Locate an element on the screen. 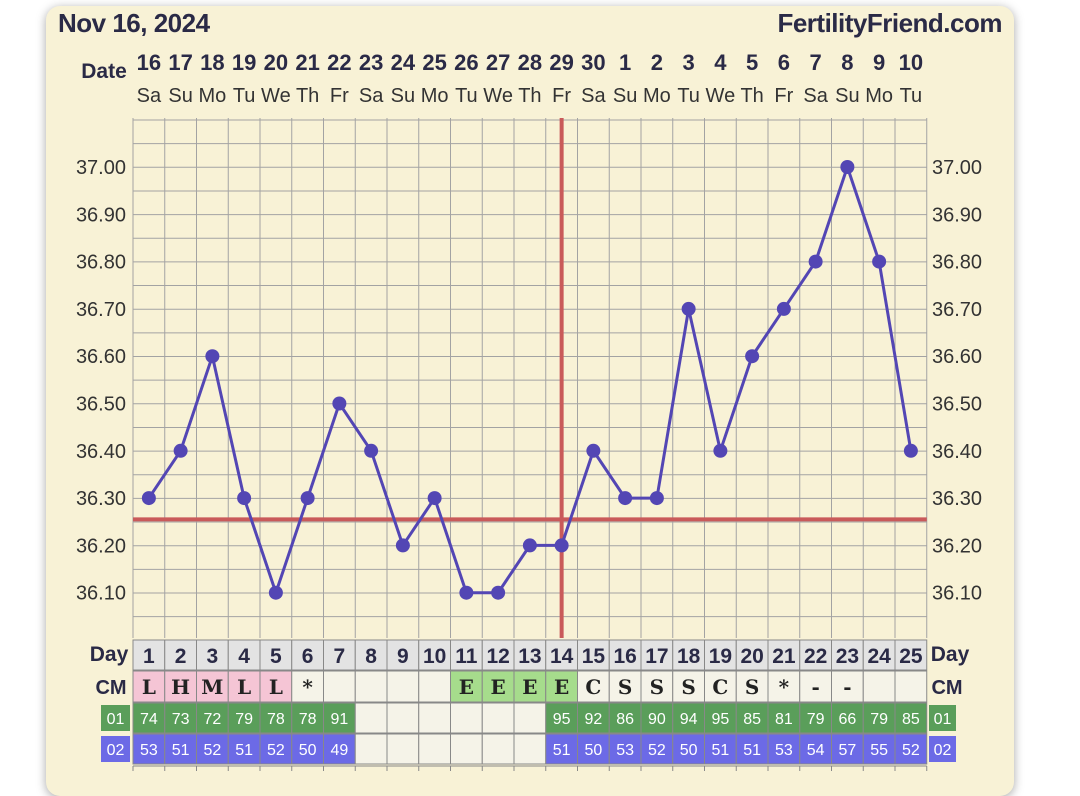 This screenshot has height=796, width=1080. date-label: 8 is located at coordinates (847, 62).